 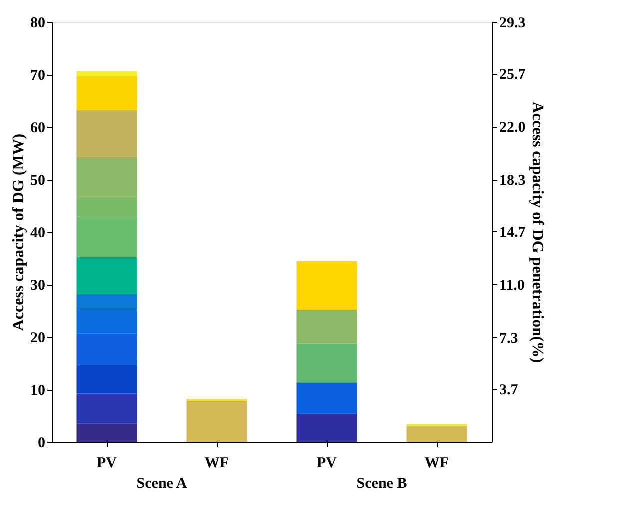 I want to click on y2-tick-label: 25.7, so click(x=513, y=75).